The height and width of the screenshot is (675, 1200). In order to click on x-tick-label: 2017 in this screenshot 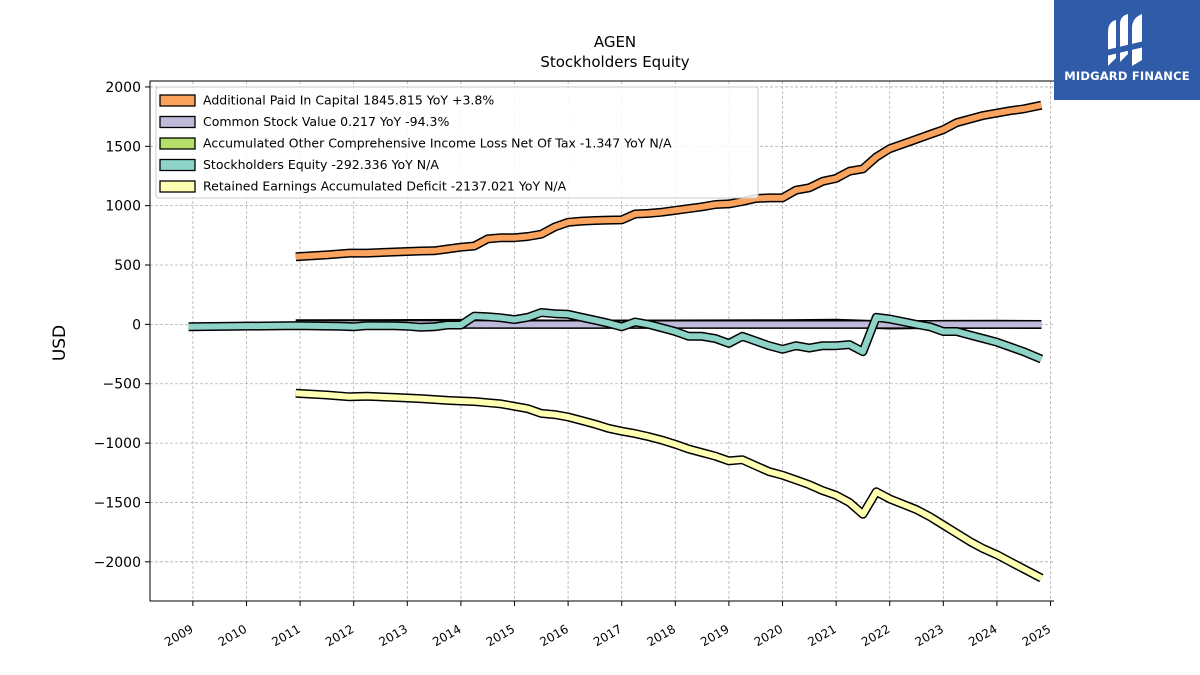, I will do `click(607, 635)`.